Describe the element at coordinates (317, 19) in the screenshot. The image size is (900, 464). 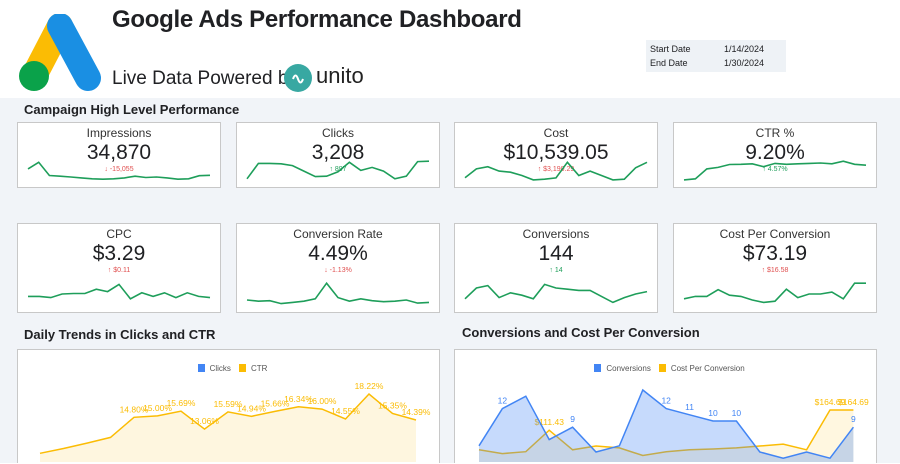
I see `dashboard-title: Google Ads Performance Dashboard` at that location.